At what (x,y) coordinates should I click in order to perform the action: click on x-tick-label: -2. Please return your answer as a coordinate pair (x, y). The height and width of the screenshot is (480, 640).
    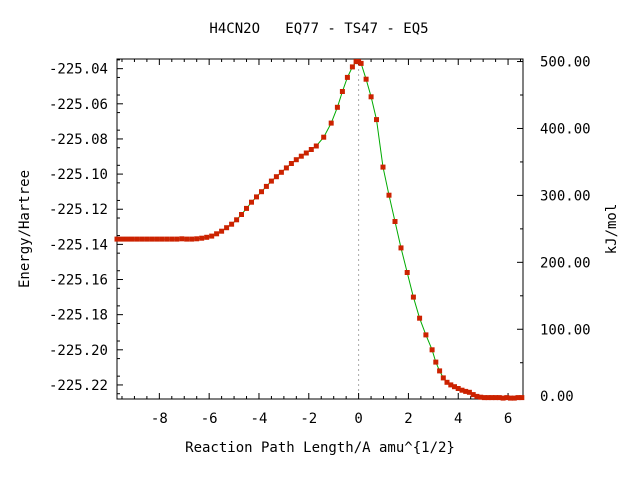
    Looking at the image, I should click on (308, 419).